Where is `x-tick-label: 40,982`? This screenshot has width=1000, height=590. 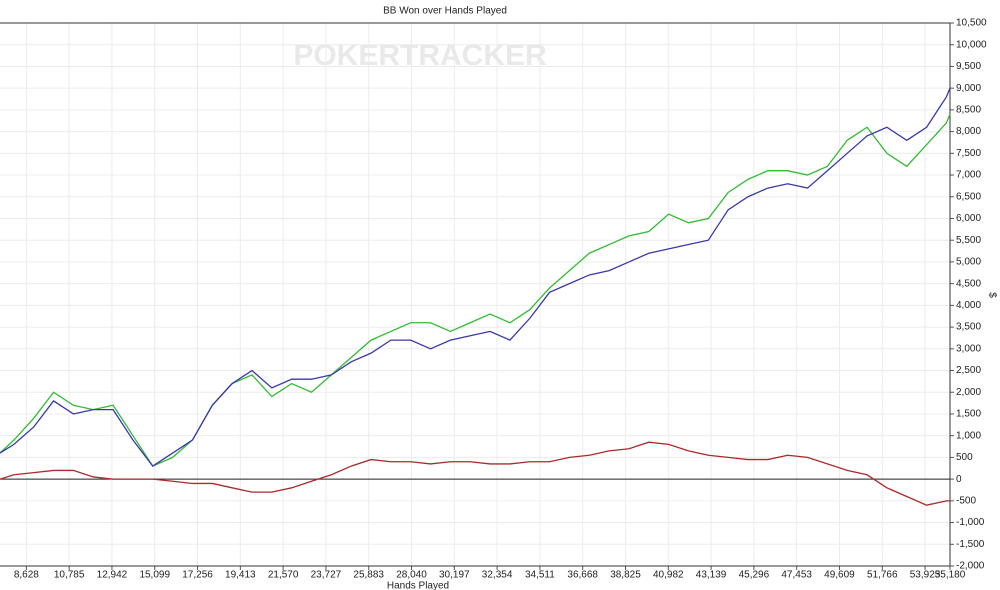 x-tick-label: 40,982 is located at coordinates (668, 575).